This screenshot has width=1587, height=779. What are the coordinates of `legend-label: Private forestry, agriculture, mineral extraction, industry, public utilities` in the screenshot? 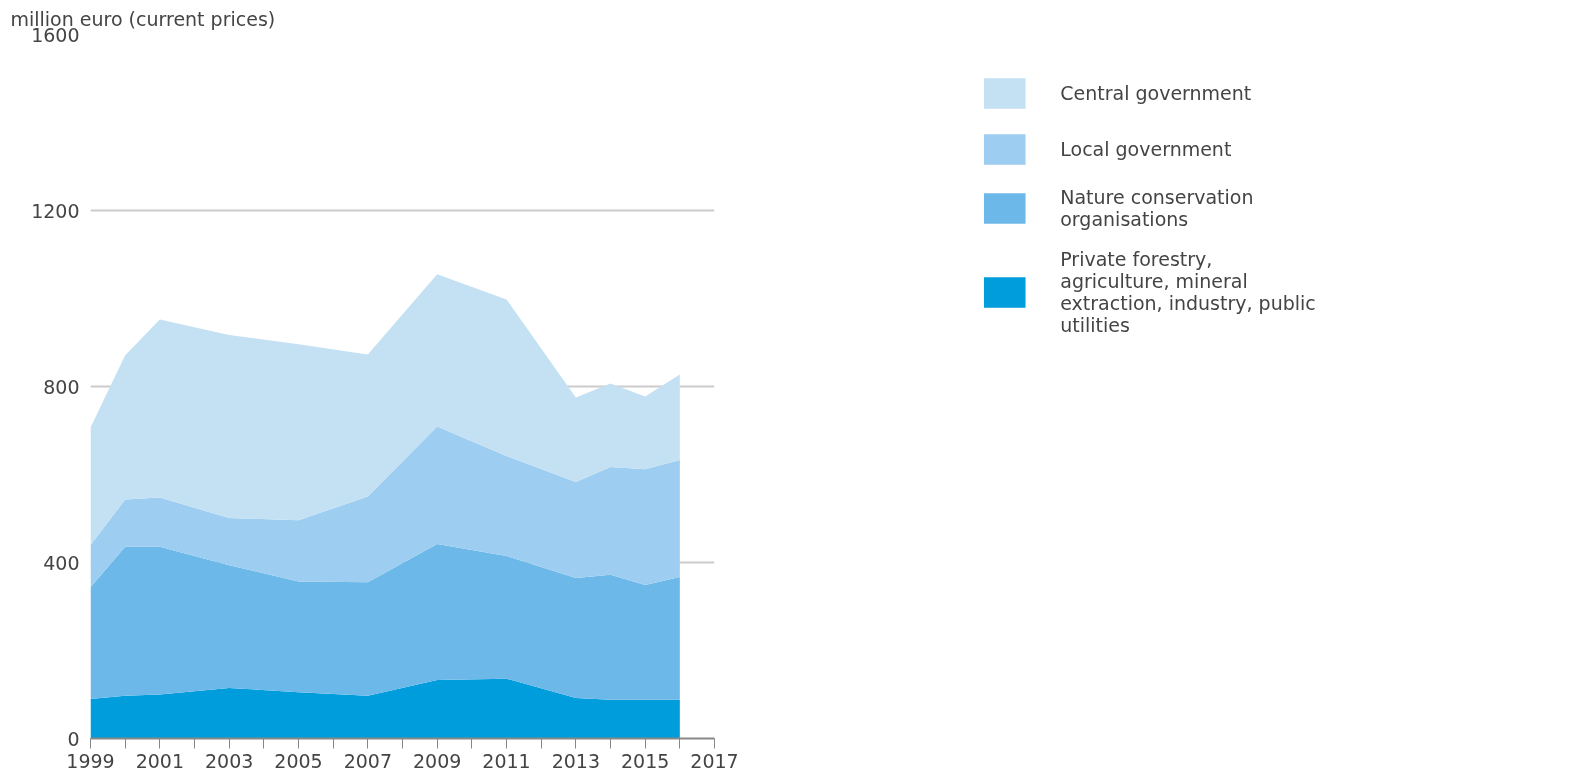 It's located at (1188, 292).